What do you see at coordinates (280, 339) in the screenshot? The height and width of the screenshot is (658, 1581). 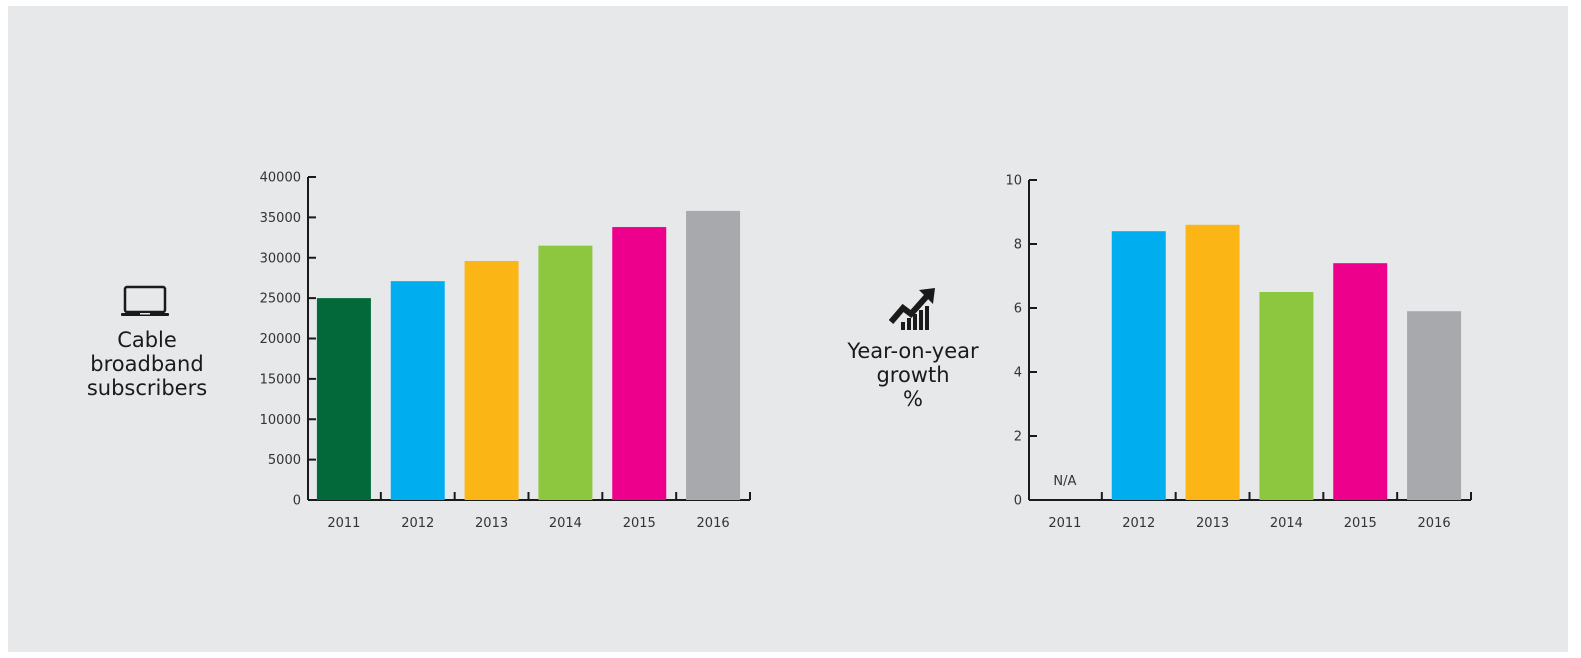 I see `y-tick-label: 20000` at bounding box center [280, 339].